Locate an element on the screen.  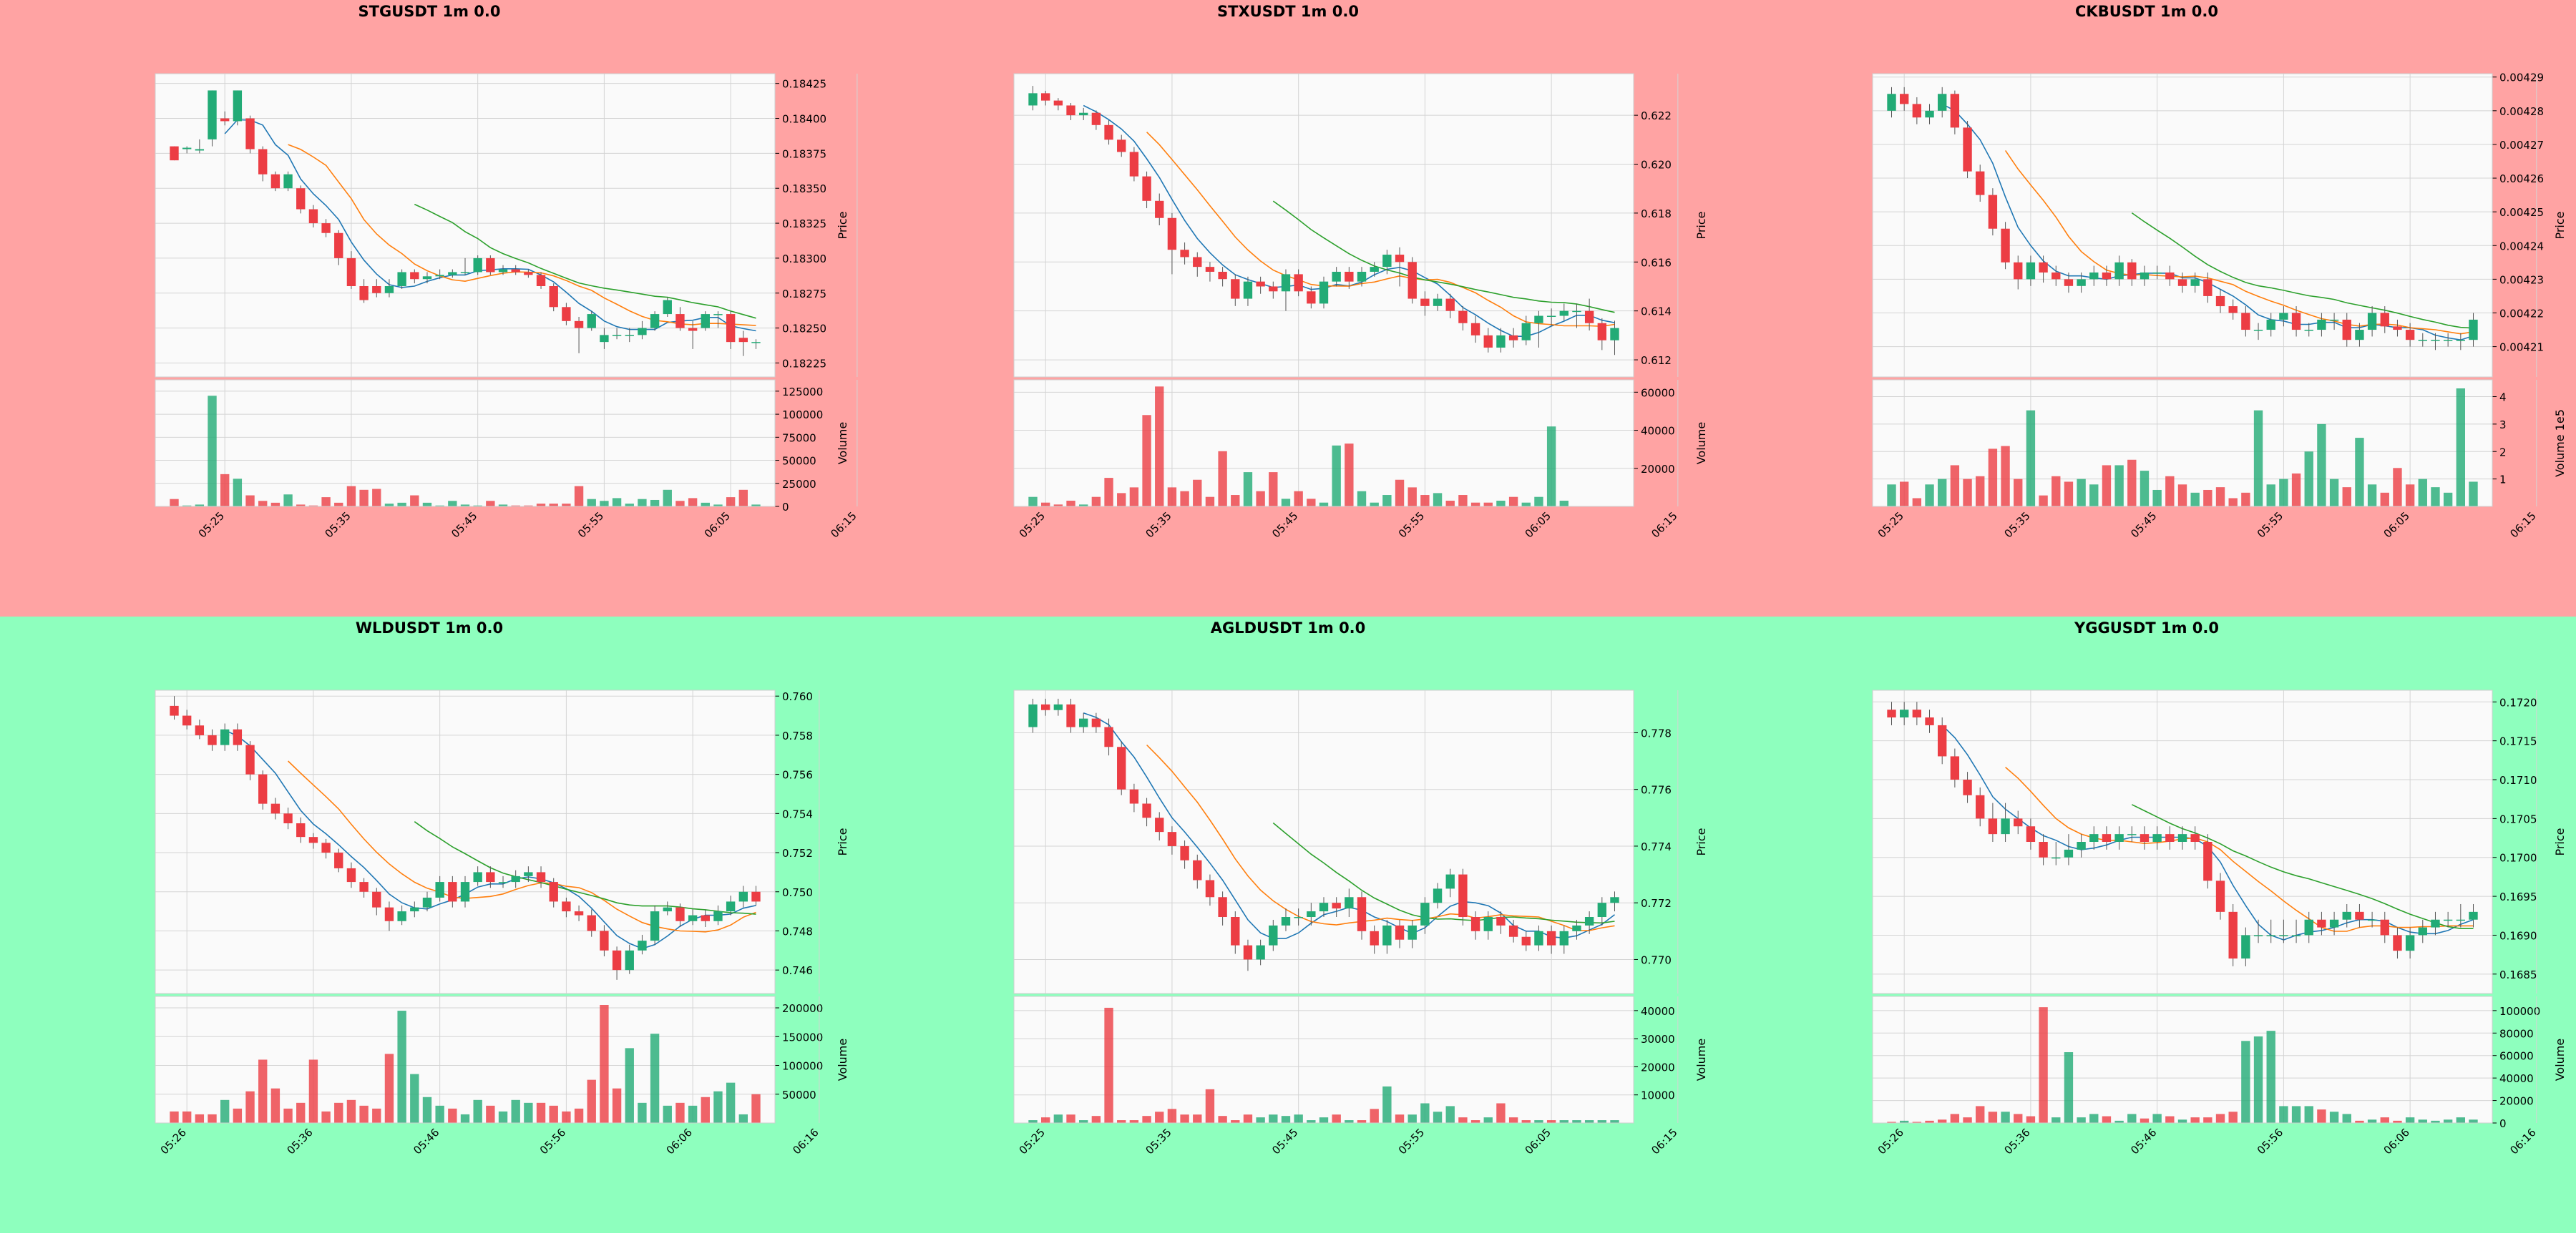
time-tick-label: 06:15 is located at coordinates (843, 524).